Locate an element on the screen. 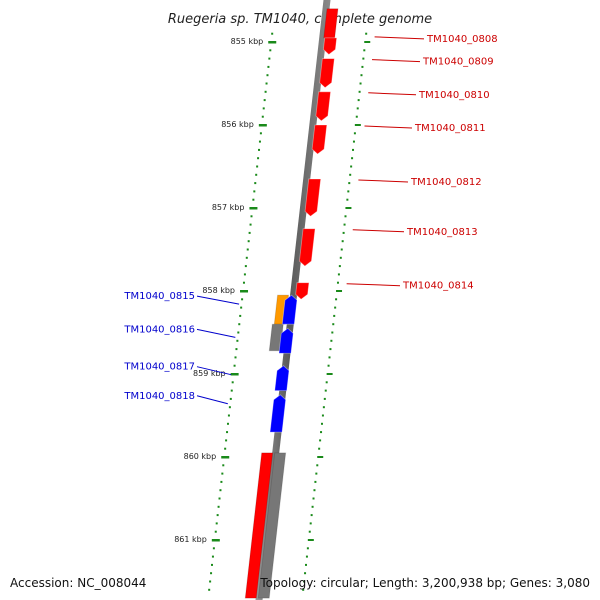 This screenshot has height=600, width=600. gene-arrows is located at coordinates (303, 235).